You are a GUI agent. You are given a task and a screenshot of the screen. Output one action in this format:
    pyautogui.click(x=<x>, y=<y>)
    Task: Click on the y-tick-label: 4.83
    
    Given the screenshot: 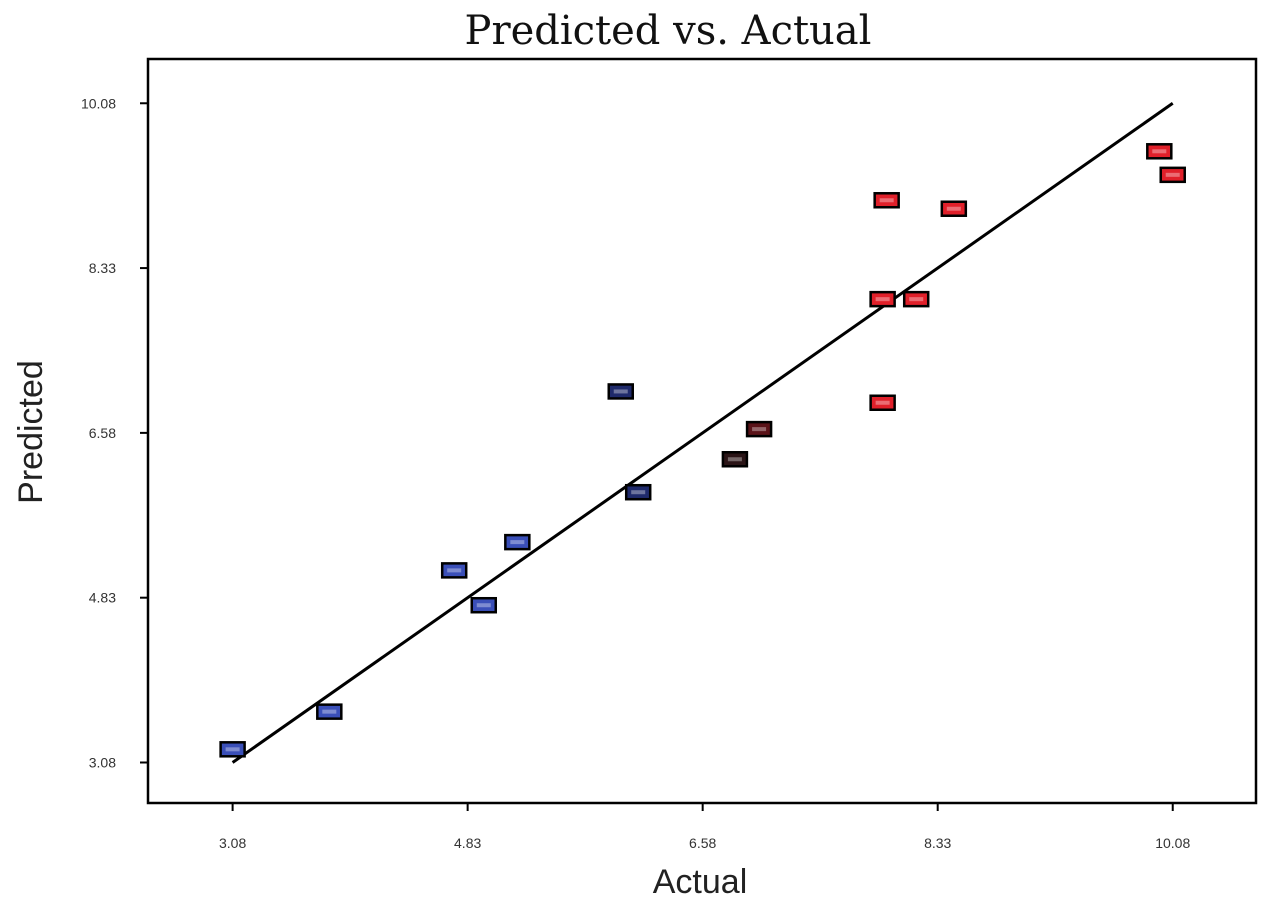 What is the action you would take?
    pyautogui.click(x=102, y=598)
    